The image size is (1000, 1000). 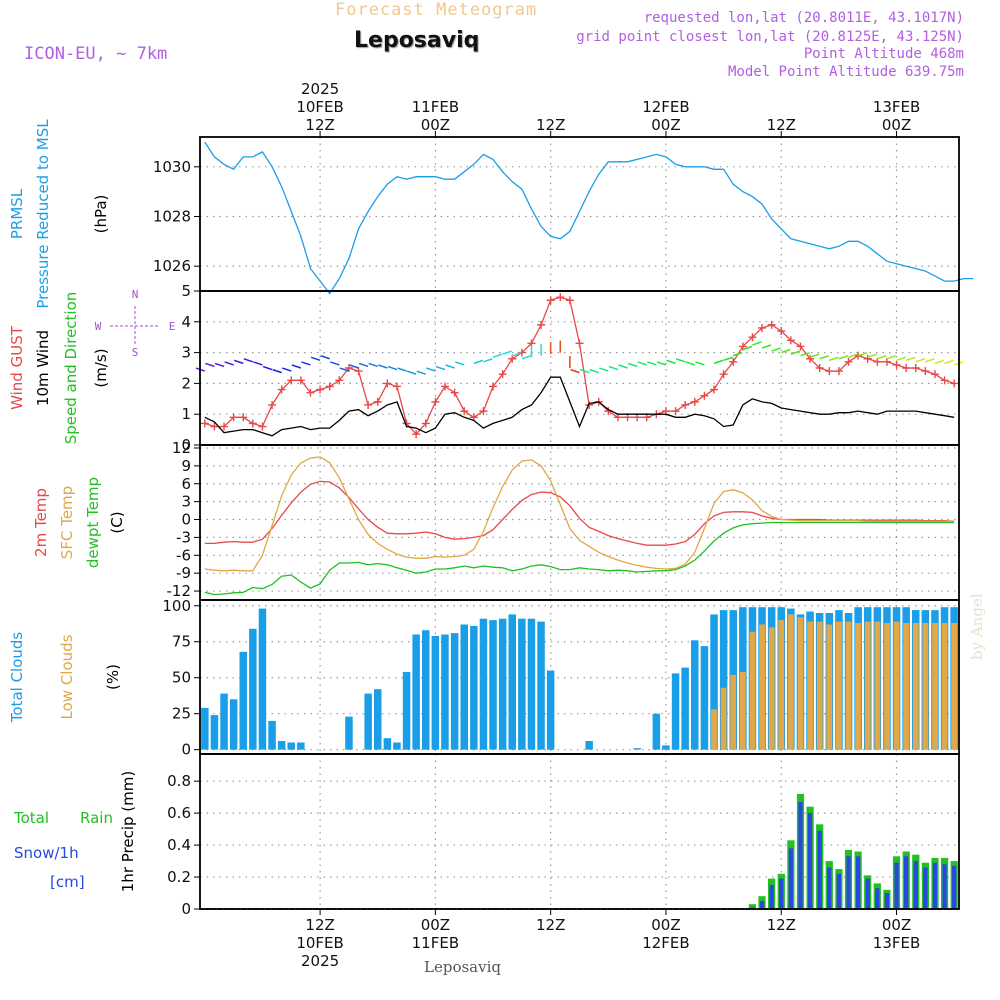 I want to click on ytick-label: -9, so click(x=183, y=573).